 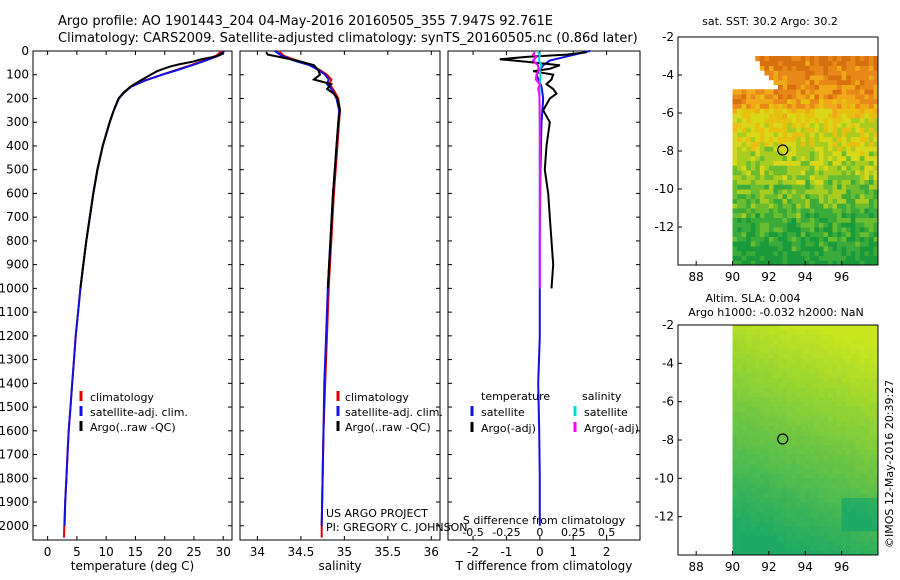 I want to click on y-tick-label: -10, so click(x=664, y=478).